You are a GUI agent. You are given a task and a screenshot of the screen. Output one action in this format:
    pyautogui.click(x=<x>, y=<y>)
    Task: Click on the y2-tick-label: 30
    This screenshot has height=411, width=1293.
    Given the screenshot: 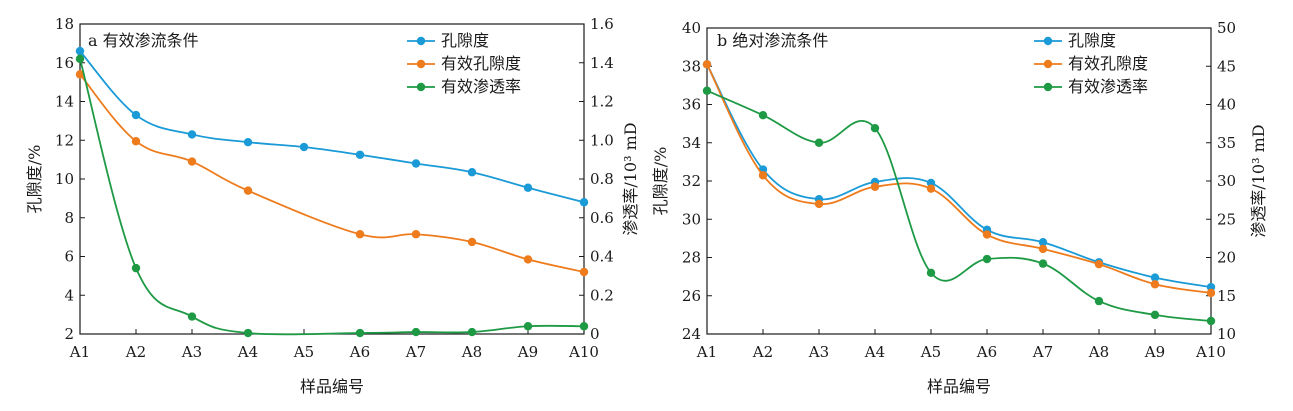 What is the action you would take?
    pyautogui.click(x=1226, y=181)
    